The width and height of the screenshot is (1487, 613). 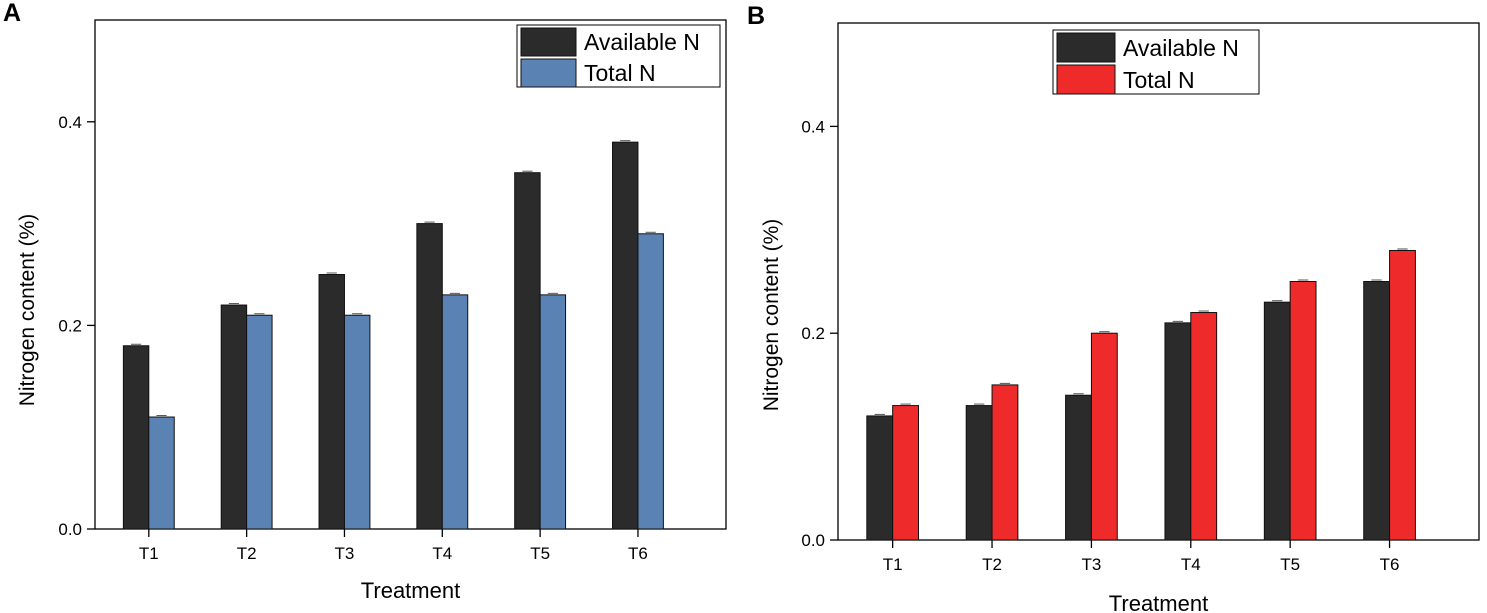 What do you see at coordinates (756, 16) in the screenshot?
I see `panel-letter: B` at bounding box center [756, 16].